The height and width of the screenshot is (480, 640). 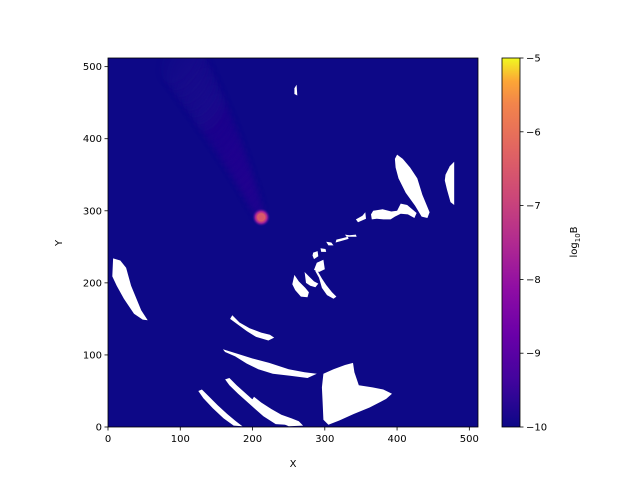 I want to click on colorbar-tick-label: −7, so click(x=533, y=206).